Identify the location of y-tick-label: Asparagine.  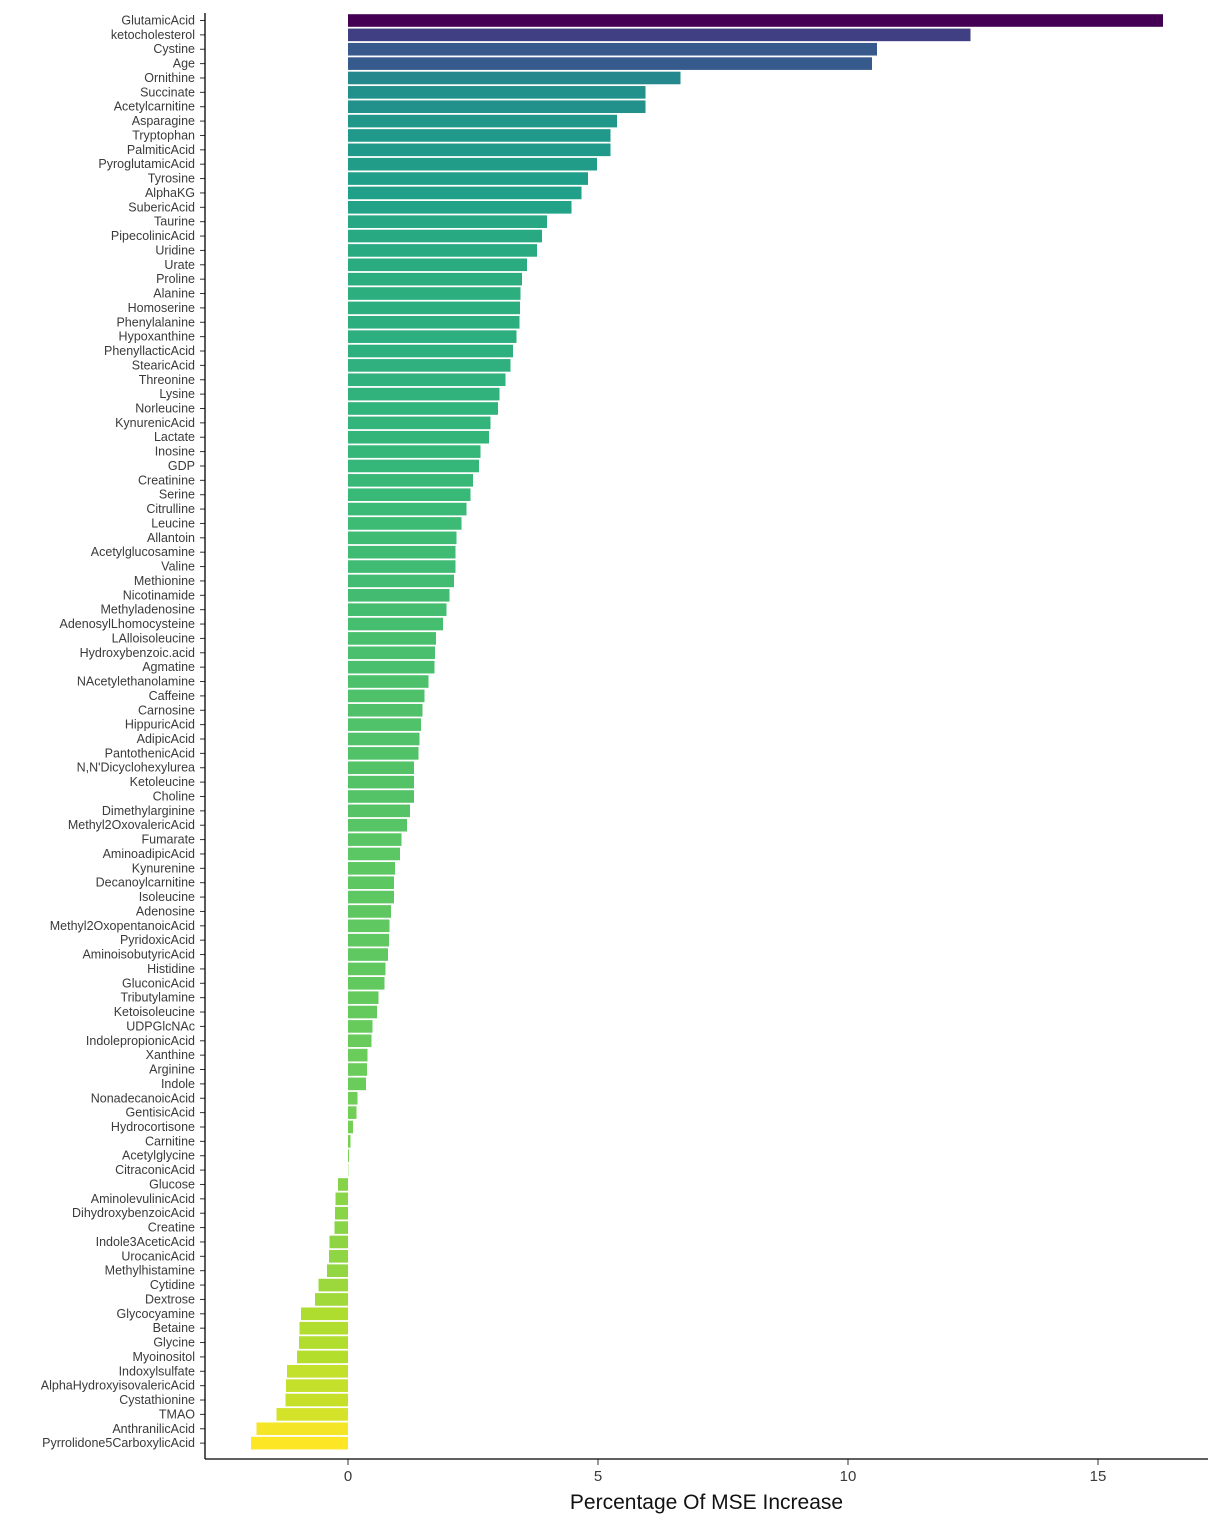
(163, 121).